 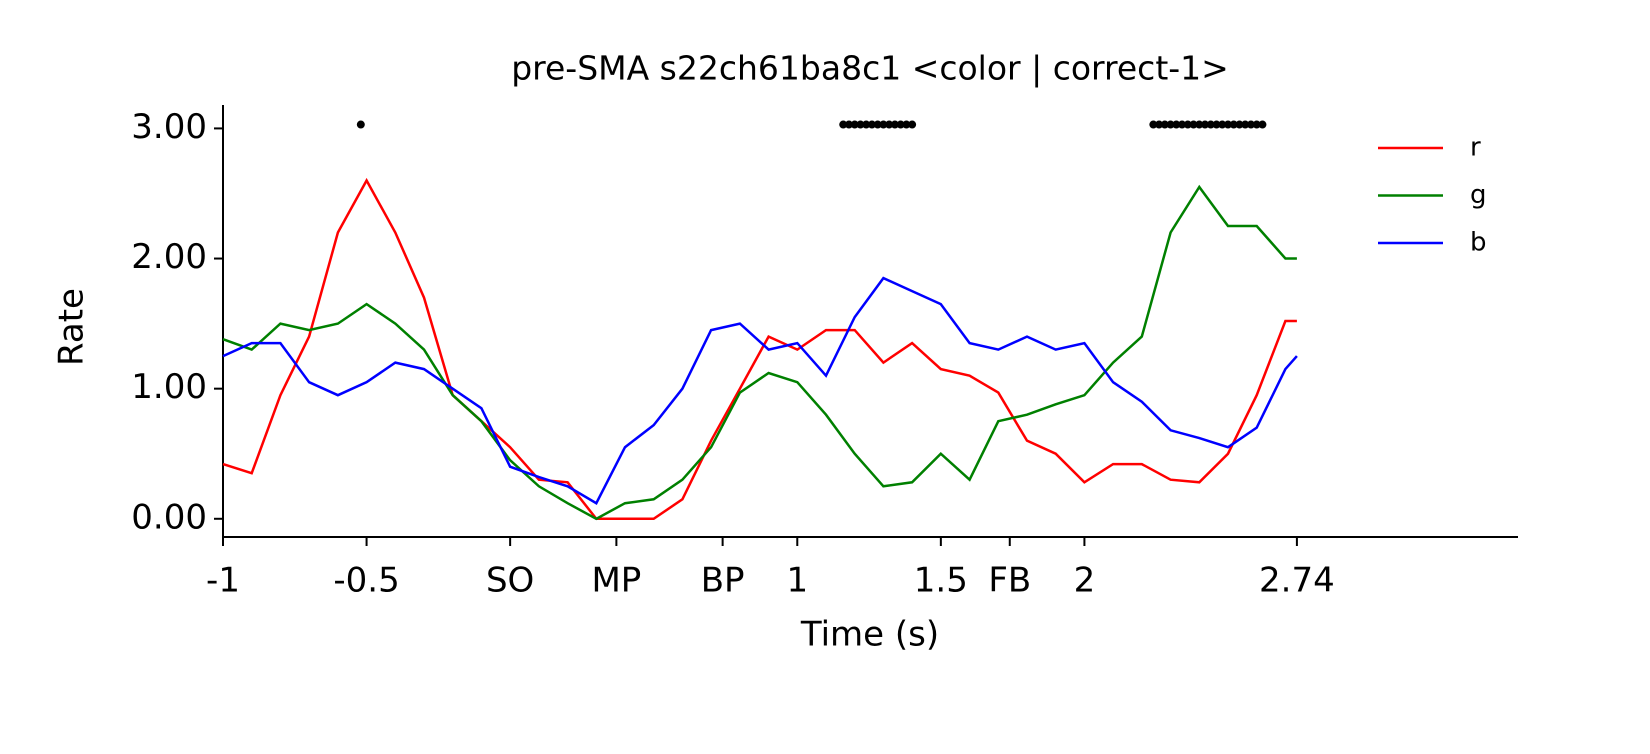 I want to click on x-tick-label: SO, so click(x=510, y=581).